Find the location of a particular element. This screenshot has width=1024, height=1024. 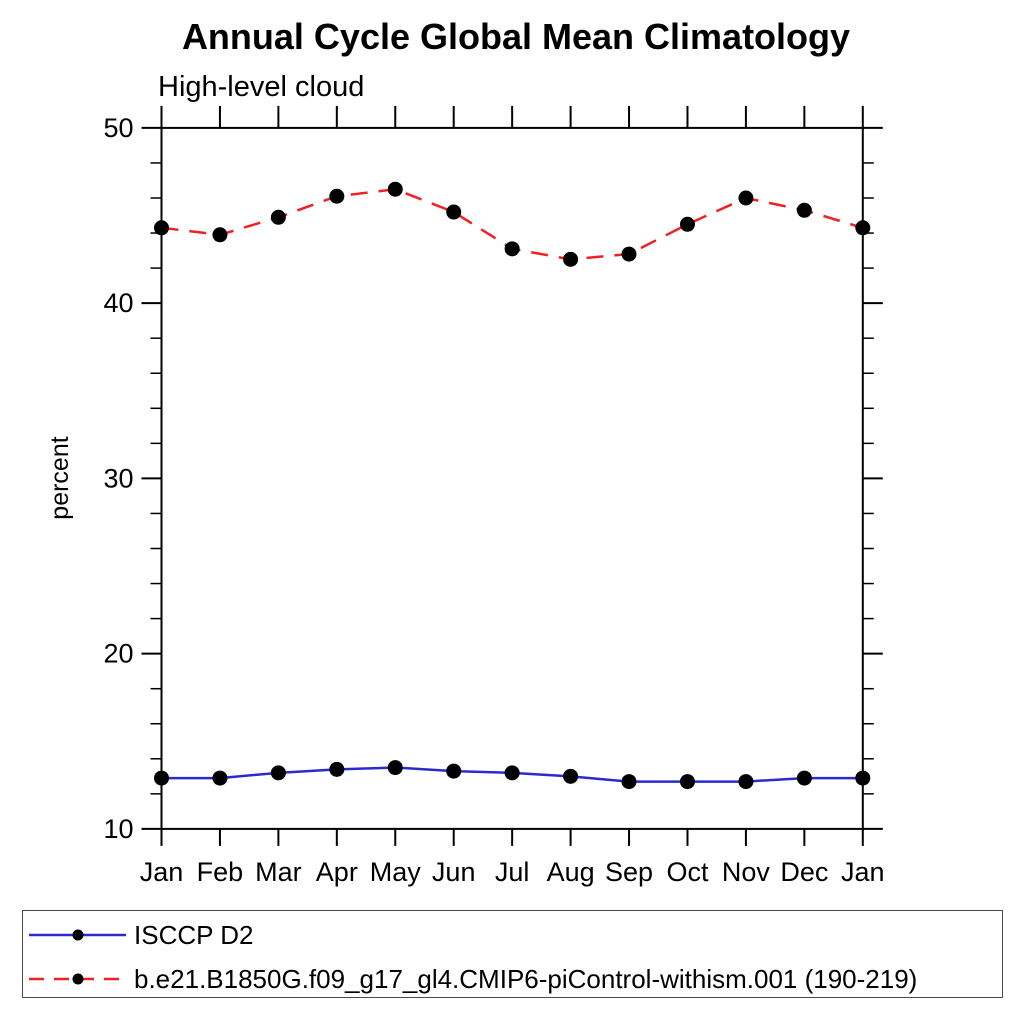

legend-item-isccp: ISCCP D2 is located at coordinates (140, 935).